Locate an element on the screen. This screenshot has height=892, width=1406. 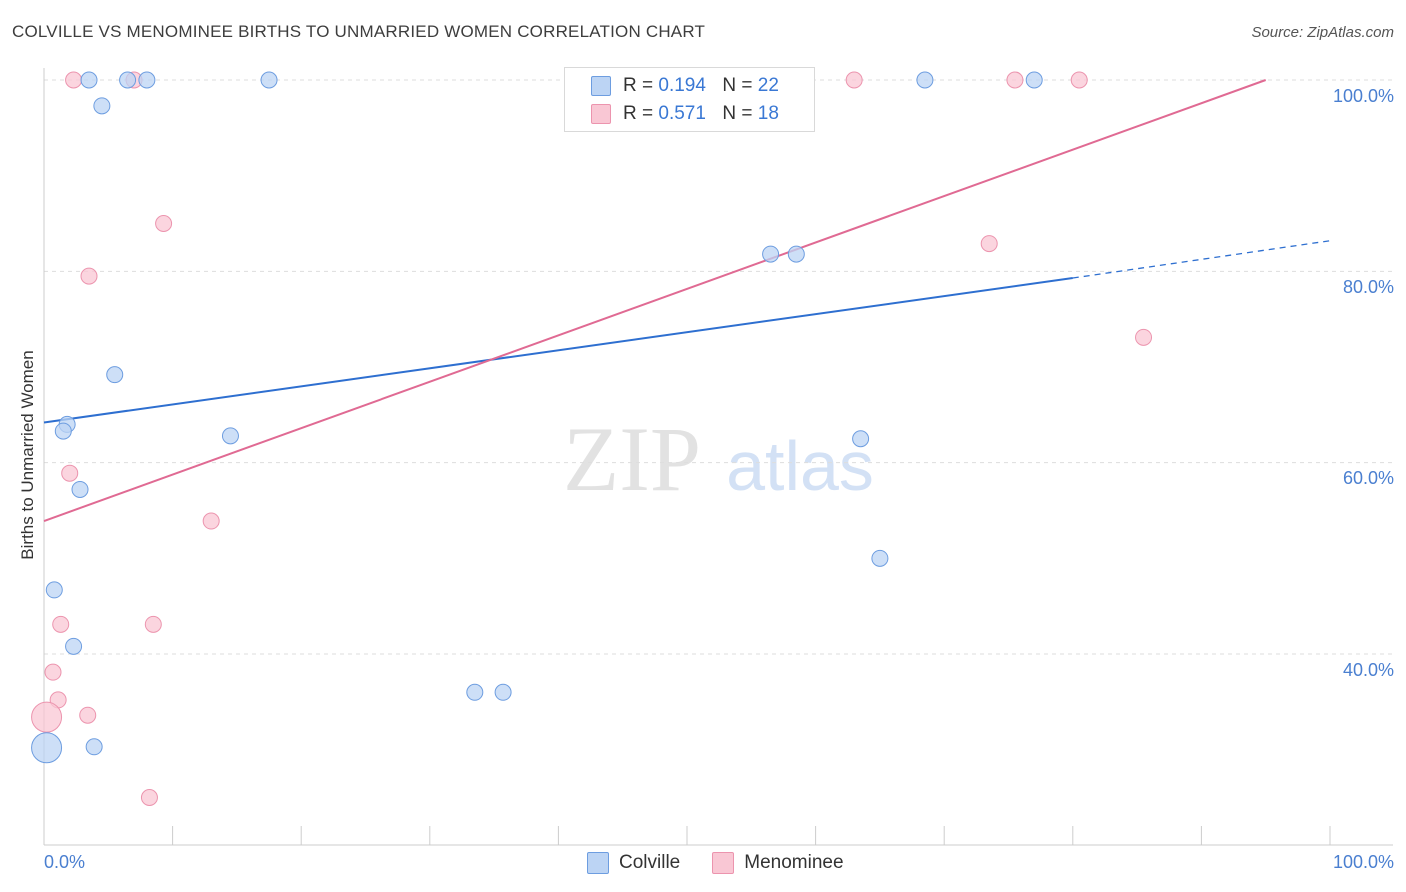
legend-row-menominee: R = 0.571 N = 18 is located at coordinates (672, 114).